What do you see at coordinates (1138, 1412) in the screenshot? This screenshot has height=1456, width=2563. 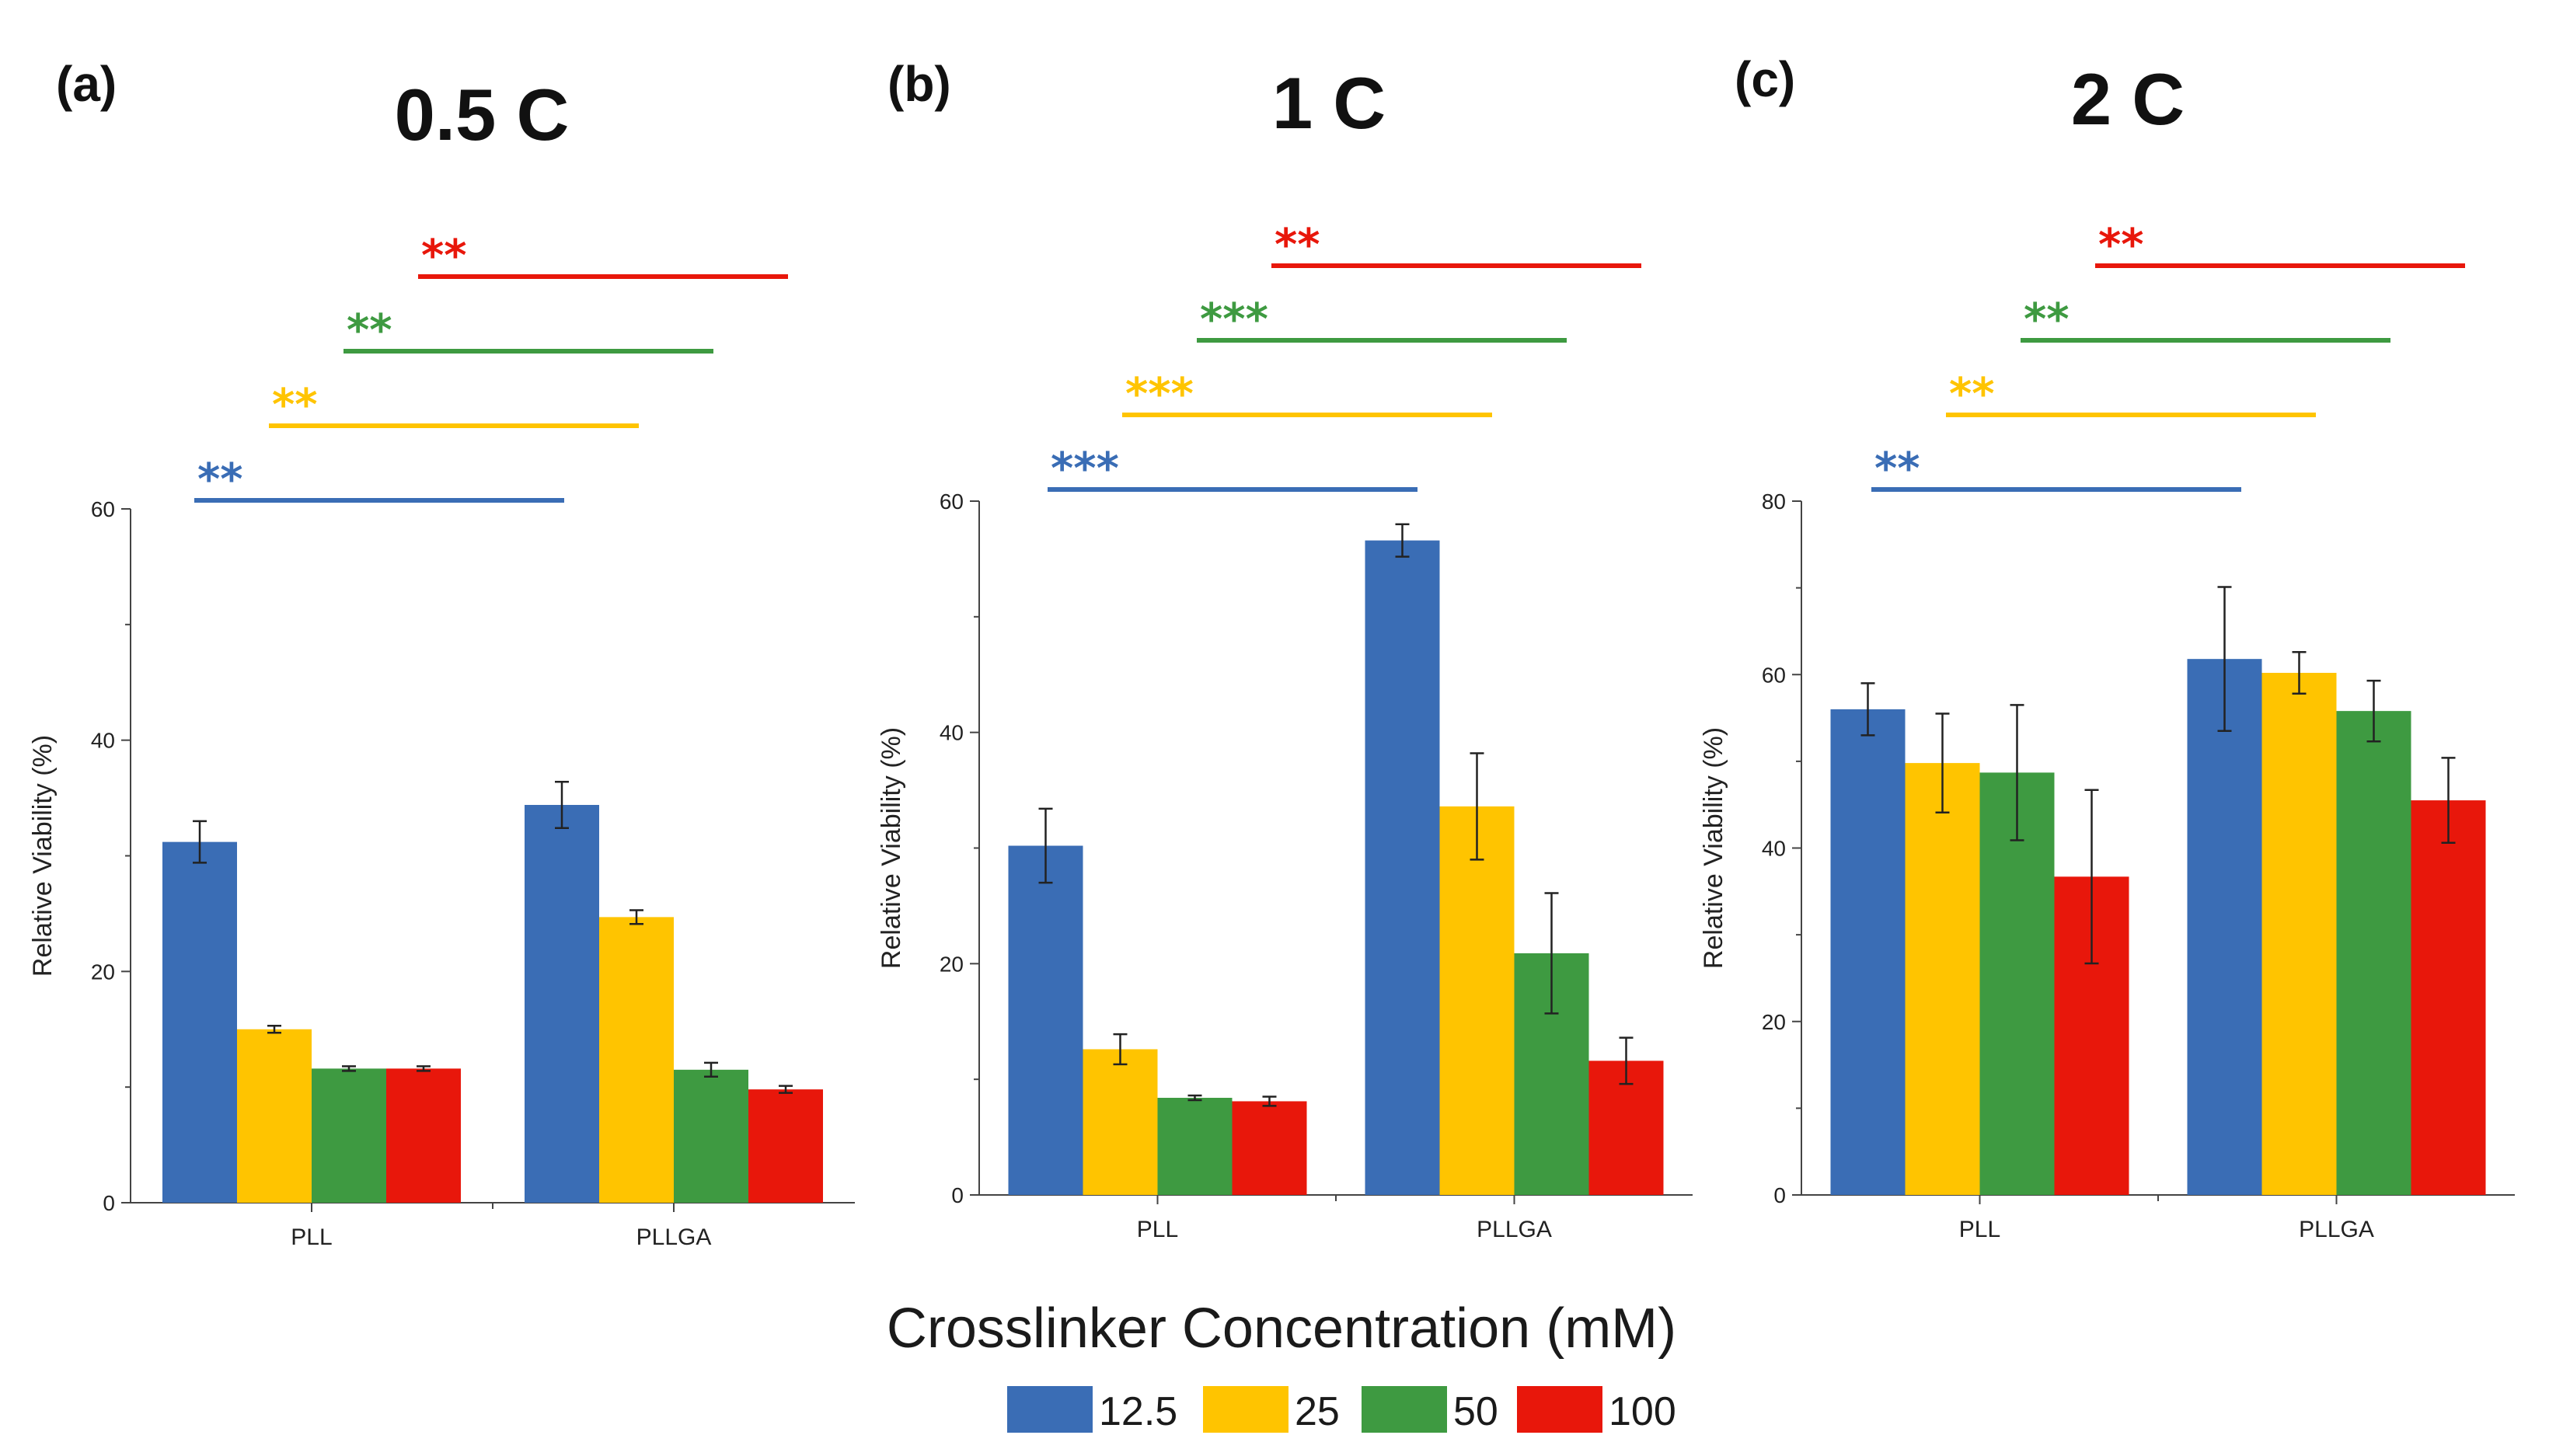 I see `legend-label: 12.5` at bounding box center [1138, 1412].